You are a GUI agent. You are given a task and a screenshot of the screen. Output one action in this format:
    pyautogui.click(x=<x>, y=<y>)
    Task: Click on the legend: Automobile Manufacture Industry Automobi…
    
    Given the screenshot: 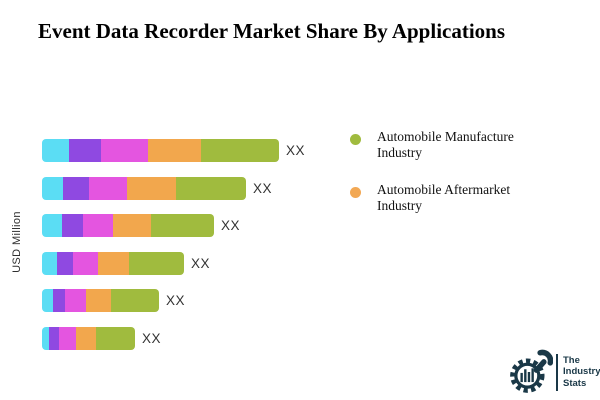 What is the action you would take?
    pyautogui.click(x=446, y=182)
    